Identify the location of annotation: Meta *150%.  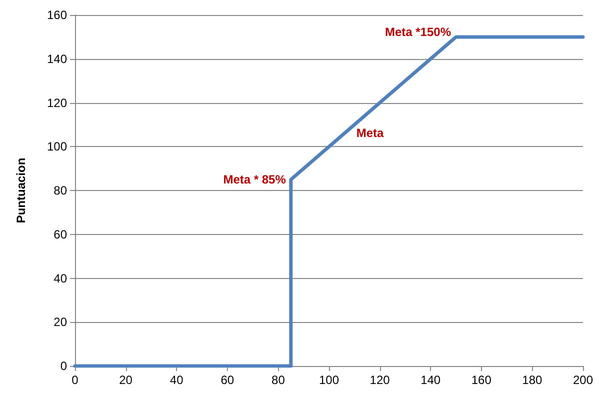
(418, 31).